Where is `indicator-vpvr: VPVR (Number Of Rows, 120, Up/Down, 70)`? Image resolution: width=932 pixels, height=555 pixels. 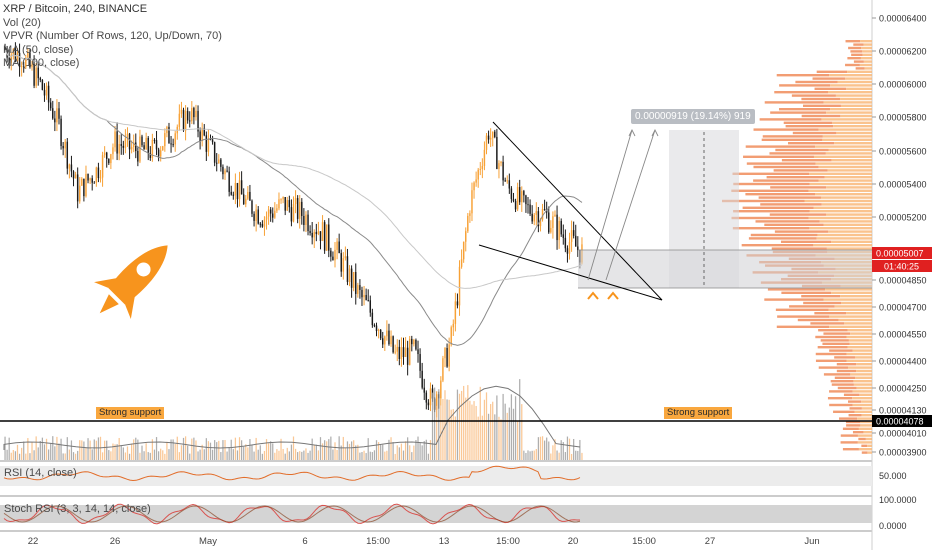 indicator-vpvr: VPVR (Number Of Rows, 120, Up/Down, 70) is located at coordinates (112, 36).